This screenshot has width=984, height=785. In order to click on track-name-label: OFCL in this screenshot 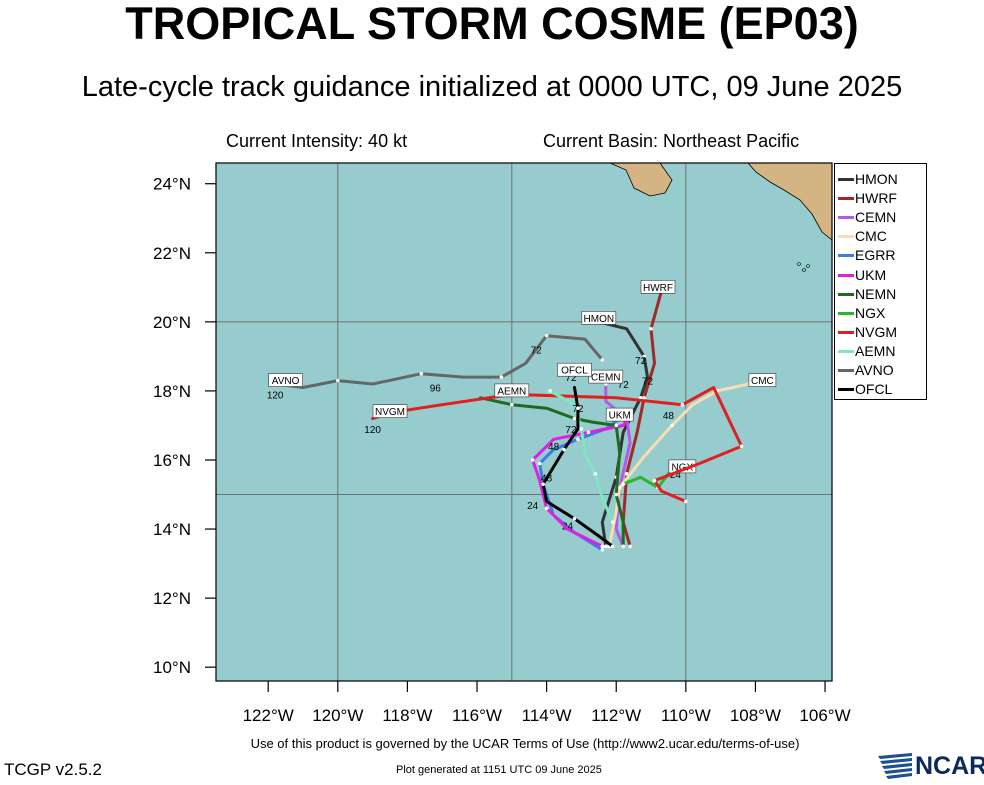, I will do `click(574, 371)`.